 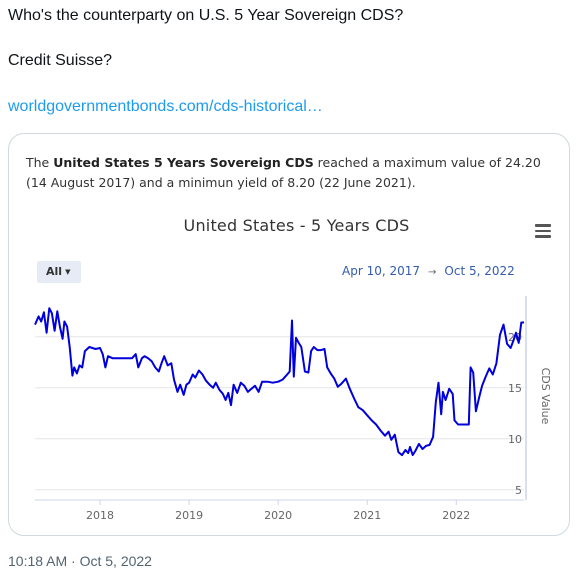 What do you see at coordinates (381, 271) in the screenshot?
I see `date-from: Apr 10, 2017` at bounding box center [381, 271].